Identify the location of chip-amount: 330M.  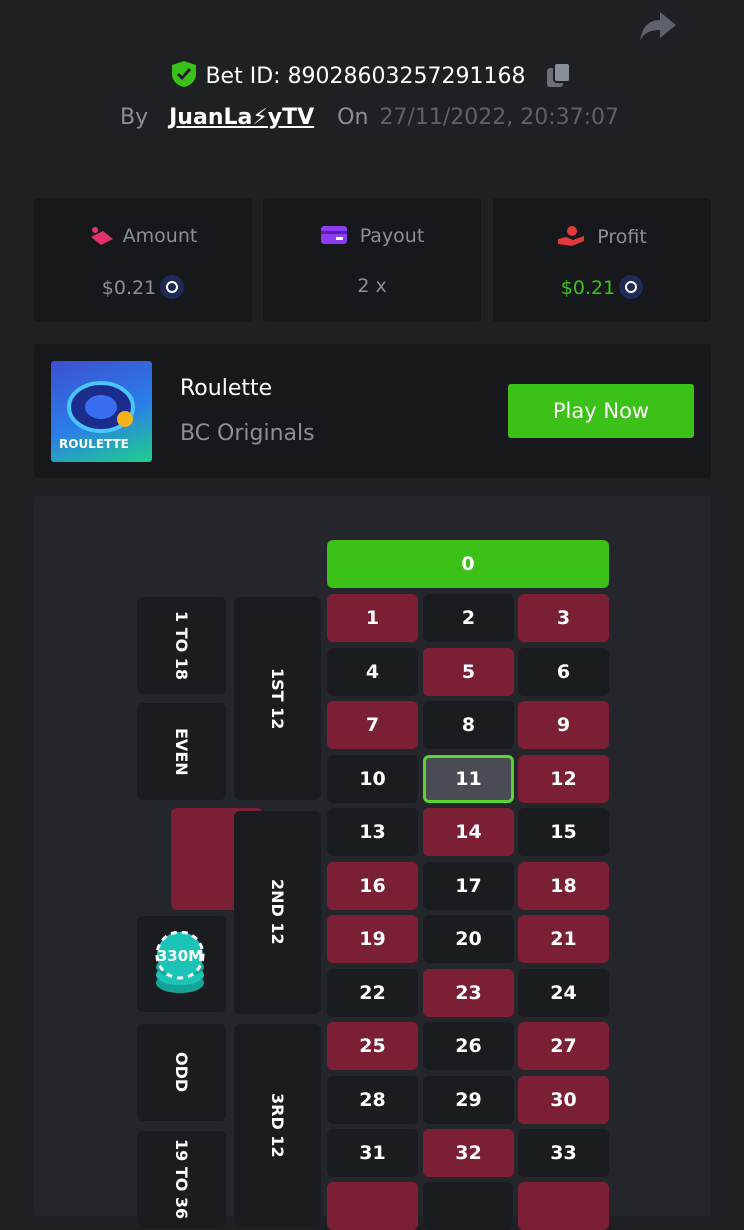
(179, 956).